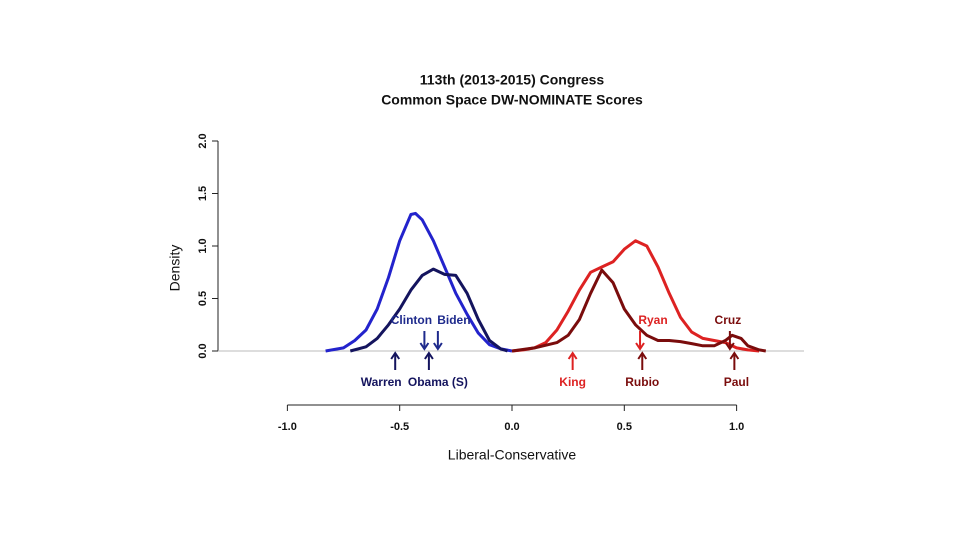 Image resolution: width=960 pixels, height=540 pixels. Describe the element at coordinates (624, 427) in the screenshot. I see `x-tick-label: 0.5` at that location.